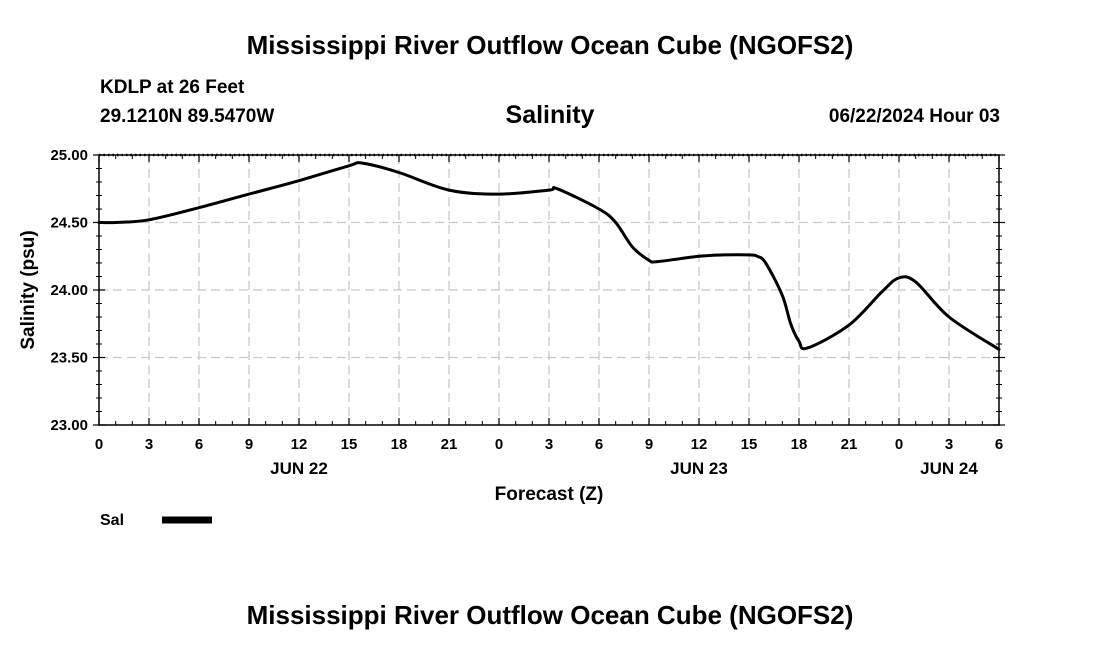  I want to click on x-axis-title: Forecast (Z), so click(549, 494).